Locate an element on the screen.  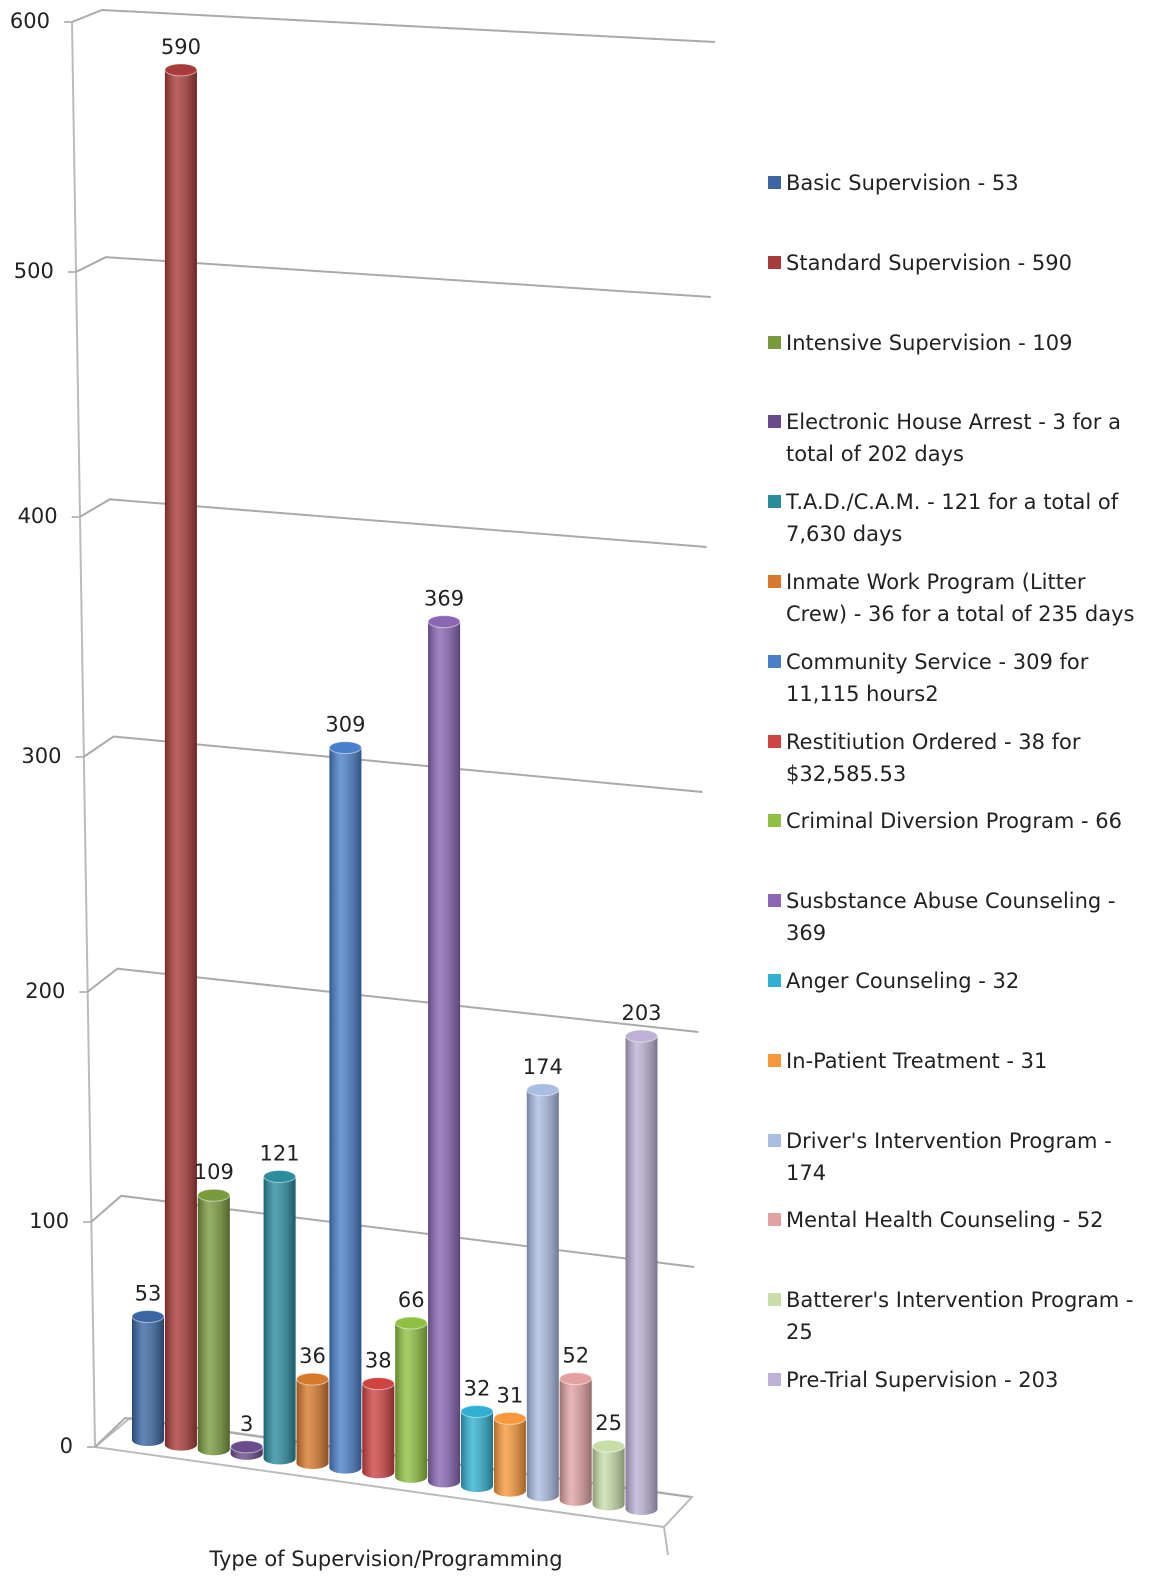
floor is located at coordinates (393, 1472).